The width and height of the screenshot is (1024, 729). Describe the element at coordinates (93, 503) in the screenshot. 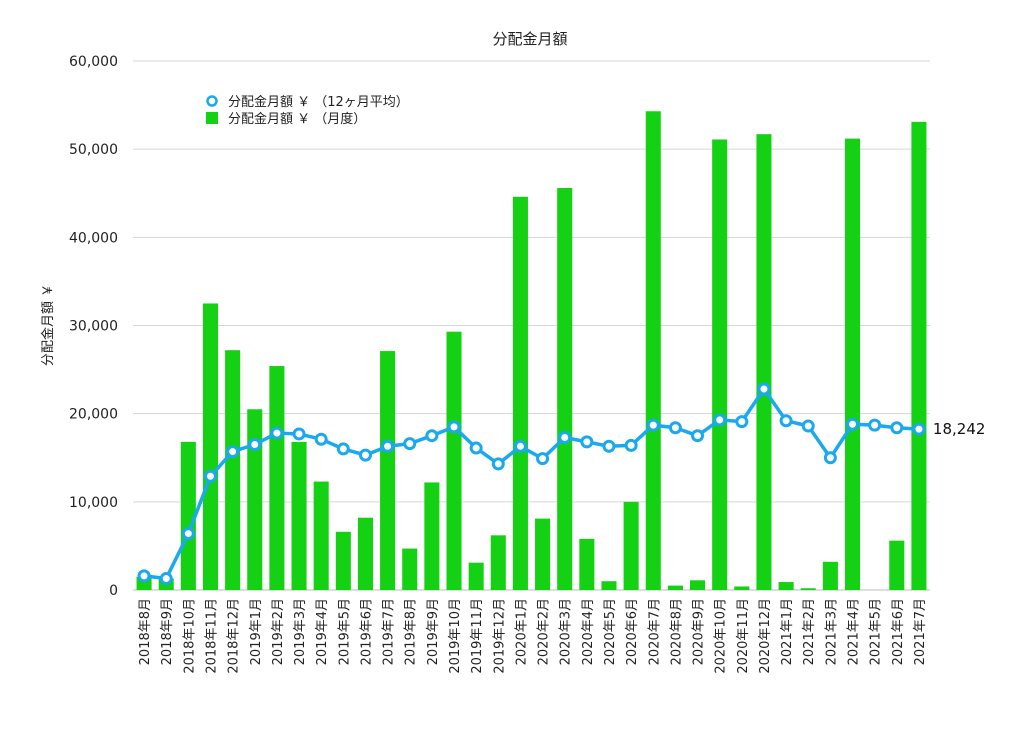

I see `y-tick-label: 10,000` at that location.